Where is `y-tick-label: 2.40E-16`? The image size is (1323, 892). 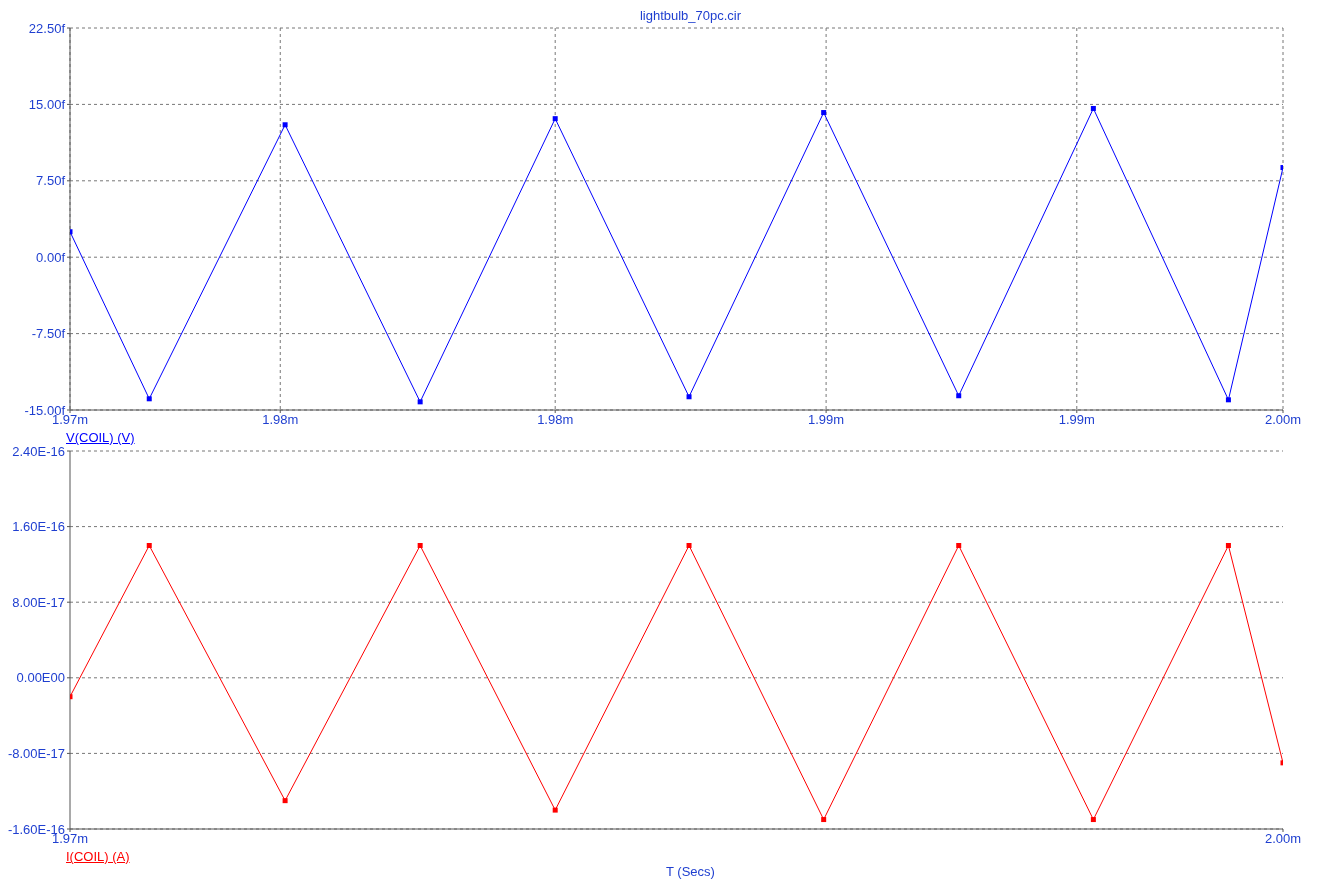 y-tick-label: 2.40E-16 is located at coordinates (38, 451).